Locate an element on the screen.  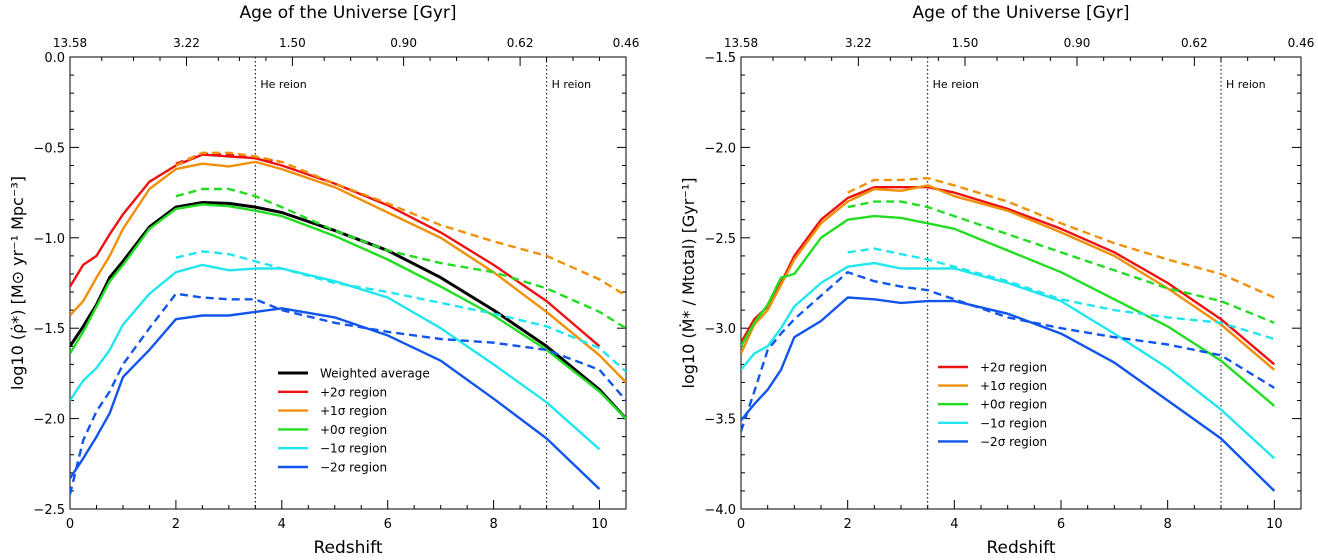
y-tick-label: −3.5 is located at coordinates (720, 420).